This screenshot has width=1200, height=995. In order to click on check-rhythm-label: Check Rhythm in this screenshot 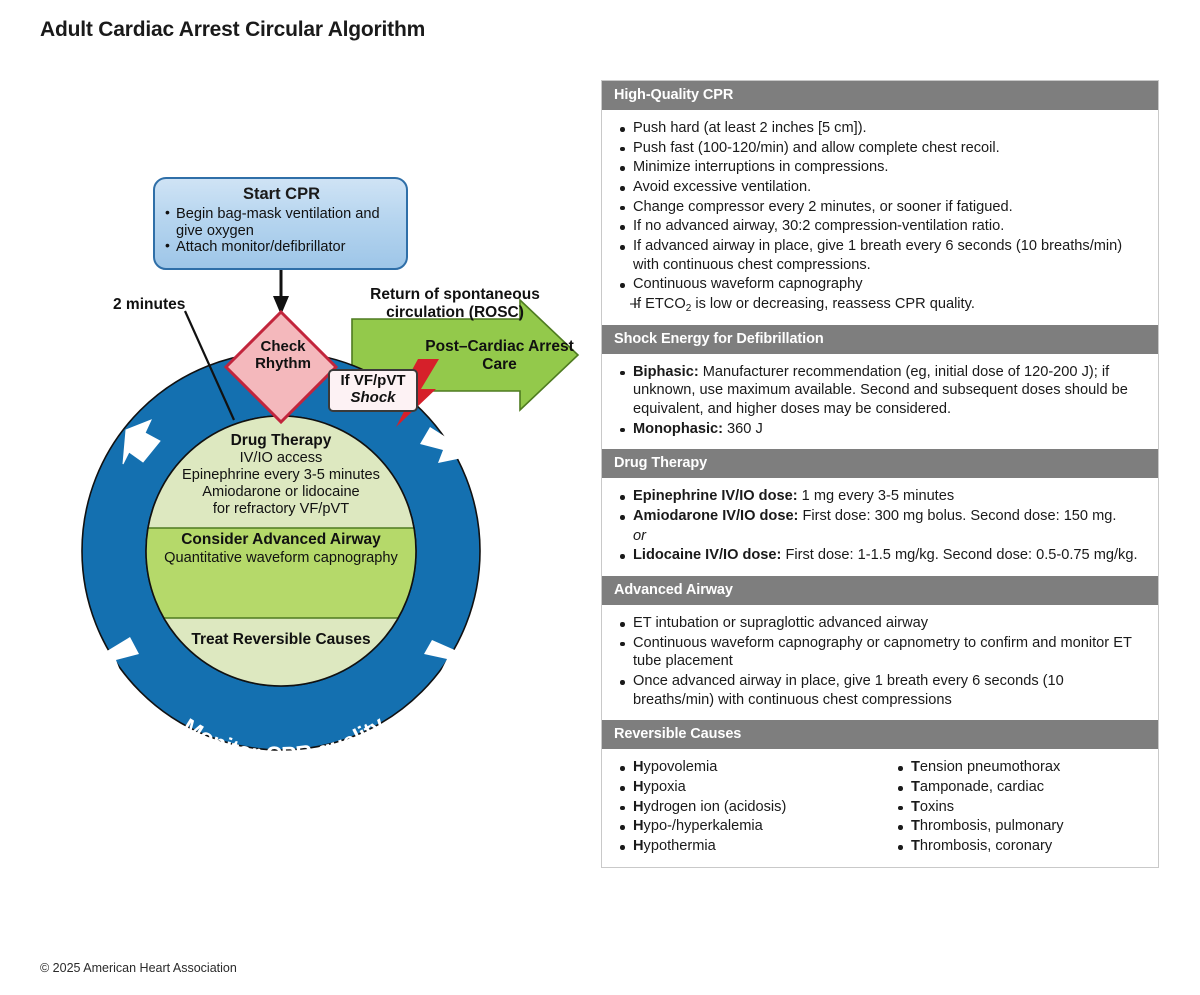, I will do `click(283, 355)`.